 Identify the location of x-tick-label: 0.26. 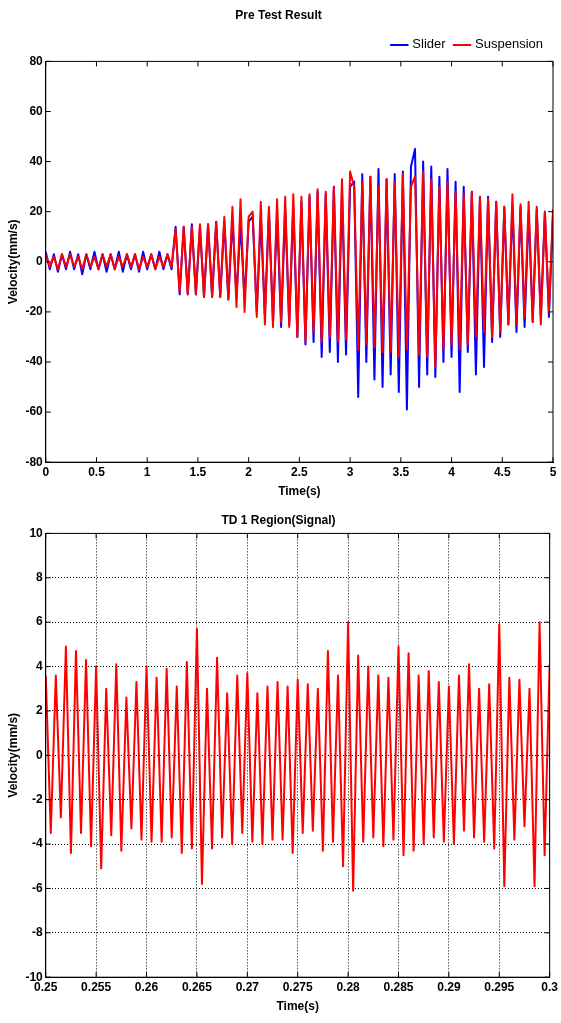
(146, 986).